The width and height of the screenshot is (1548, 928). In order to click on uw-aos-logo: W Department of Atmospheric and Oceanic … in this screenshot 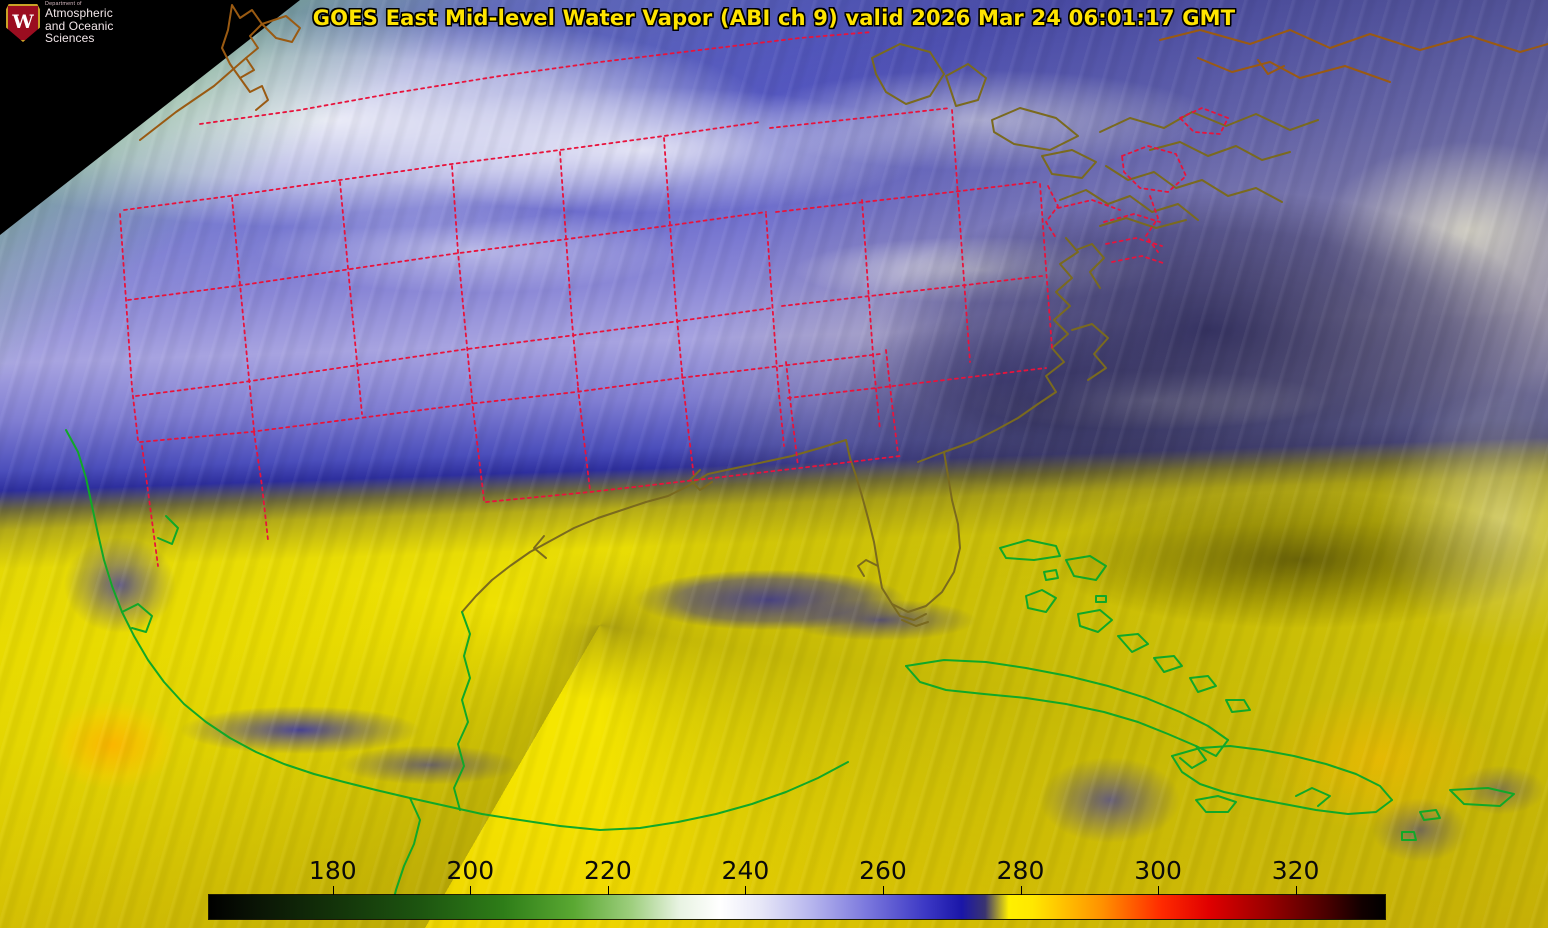, I will do `click(81, 23)`.